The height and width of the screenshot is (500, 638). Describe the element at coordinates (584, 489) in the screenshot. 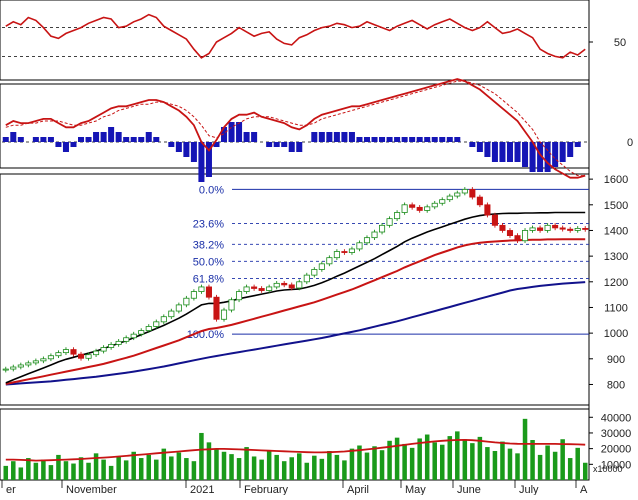

I see `x-tick-label: A` at that location.